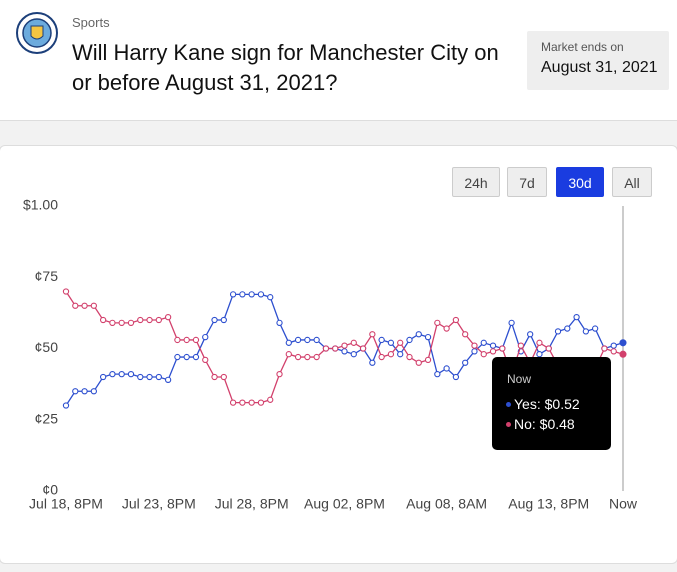 The image size is (677, 572). What do you see at coordinates (47, 276) in the screenshot?
I see `y-tick-label: ¢75` at bounding box center [47, 276].